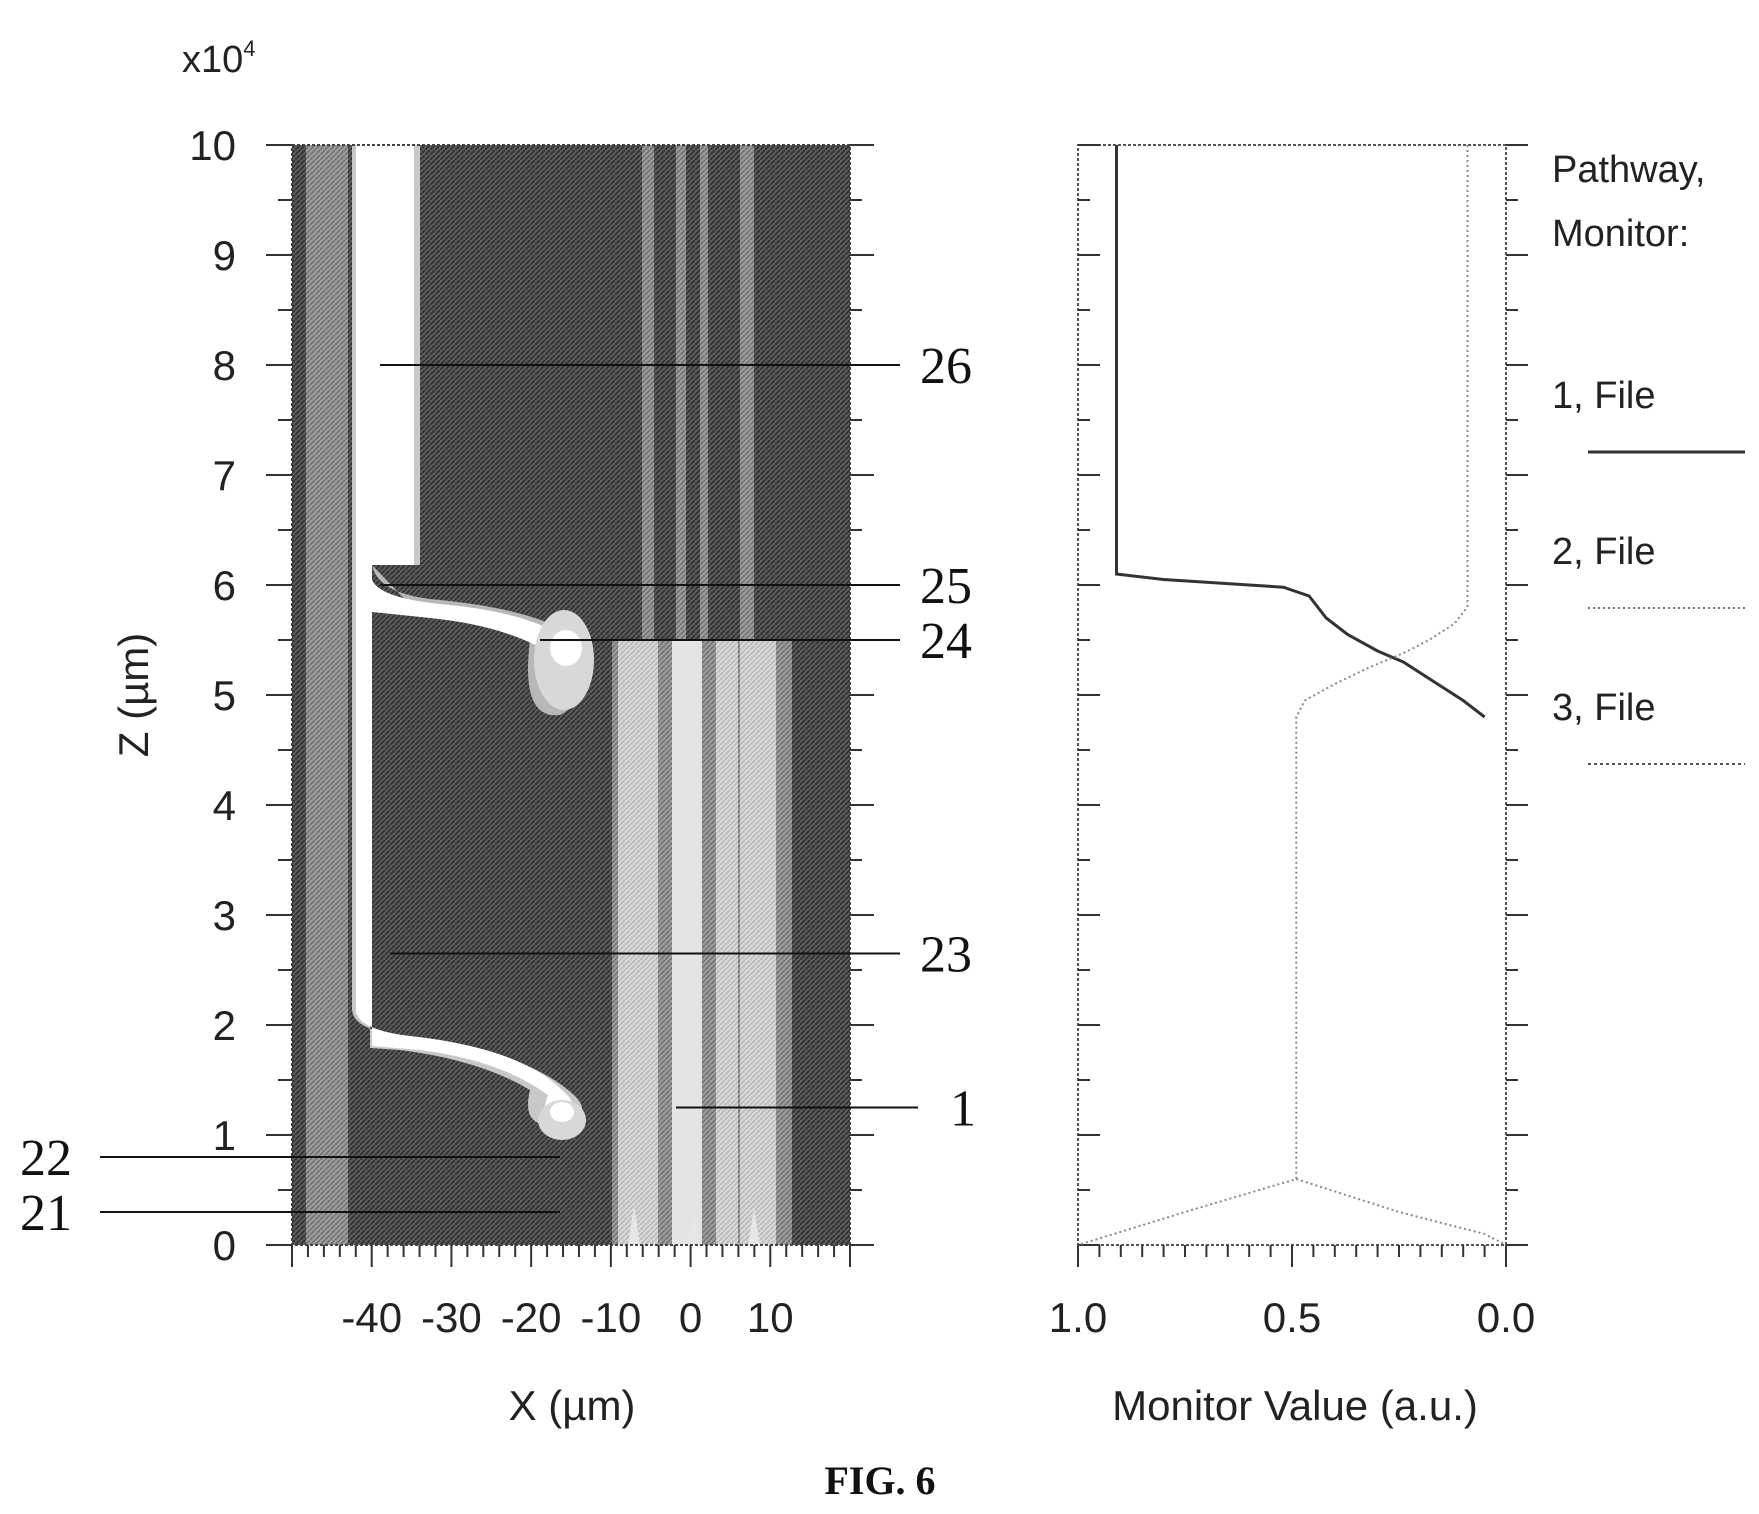 Image resolution: width=1759 pixels, height=1514 pixels. I want to click on reference-label: 25, so click(946, 586).